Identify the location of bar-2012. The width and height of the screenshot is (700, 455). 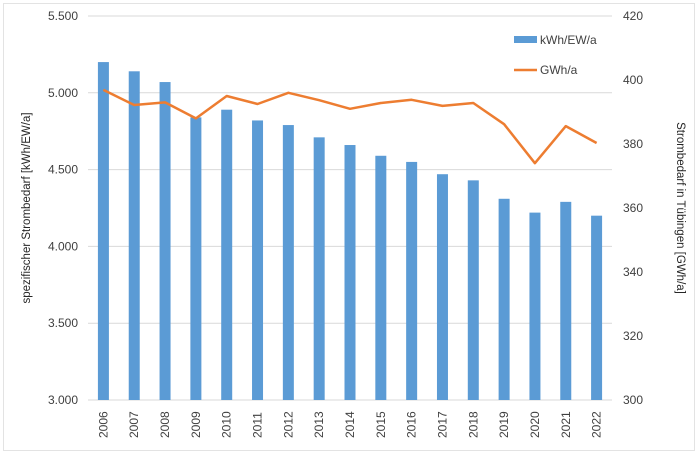
(288, 262).